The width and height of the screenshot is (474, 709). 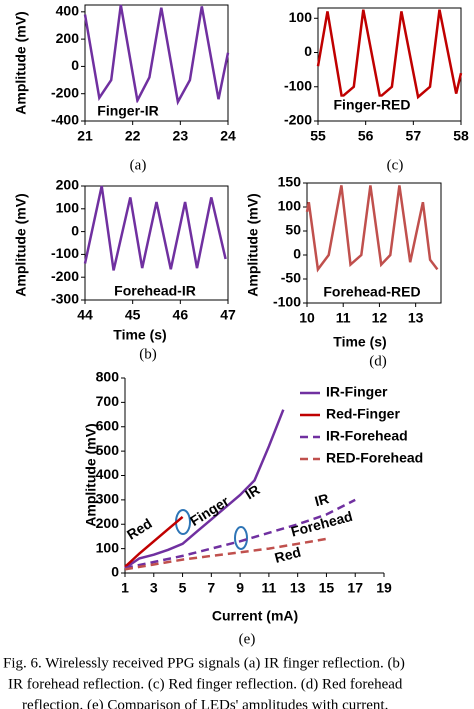 I want to click on y-tick-label: 800, so click(x=108, y=377).